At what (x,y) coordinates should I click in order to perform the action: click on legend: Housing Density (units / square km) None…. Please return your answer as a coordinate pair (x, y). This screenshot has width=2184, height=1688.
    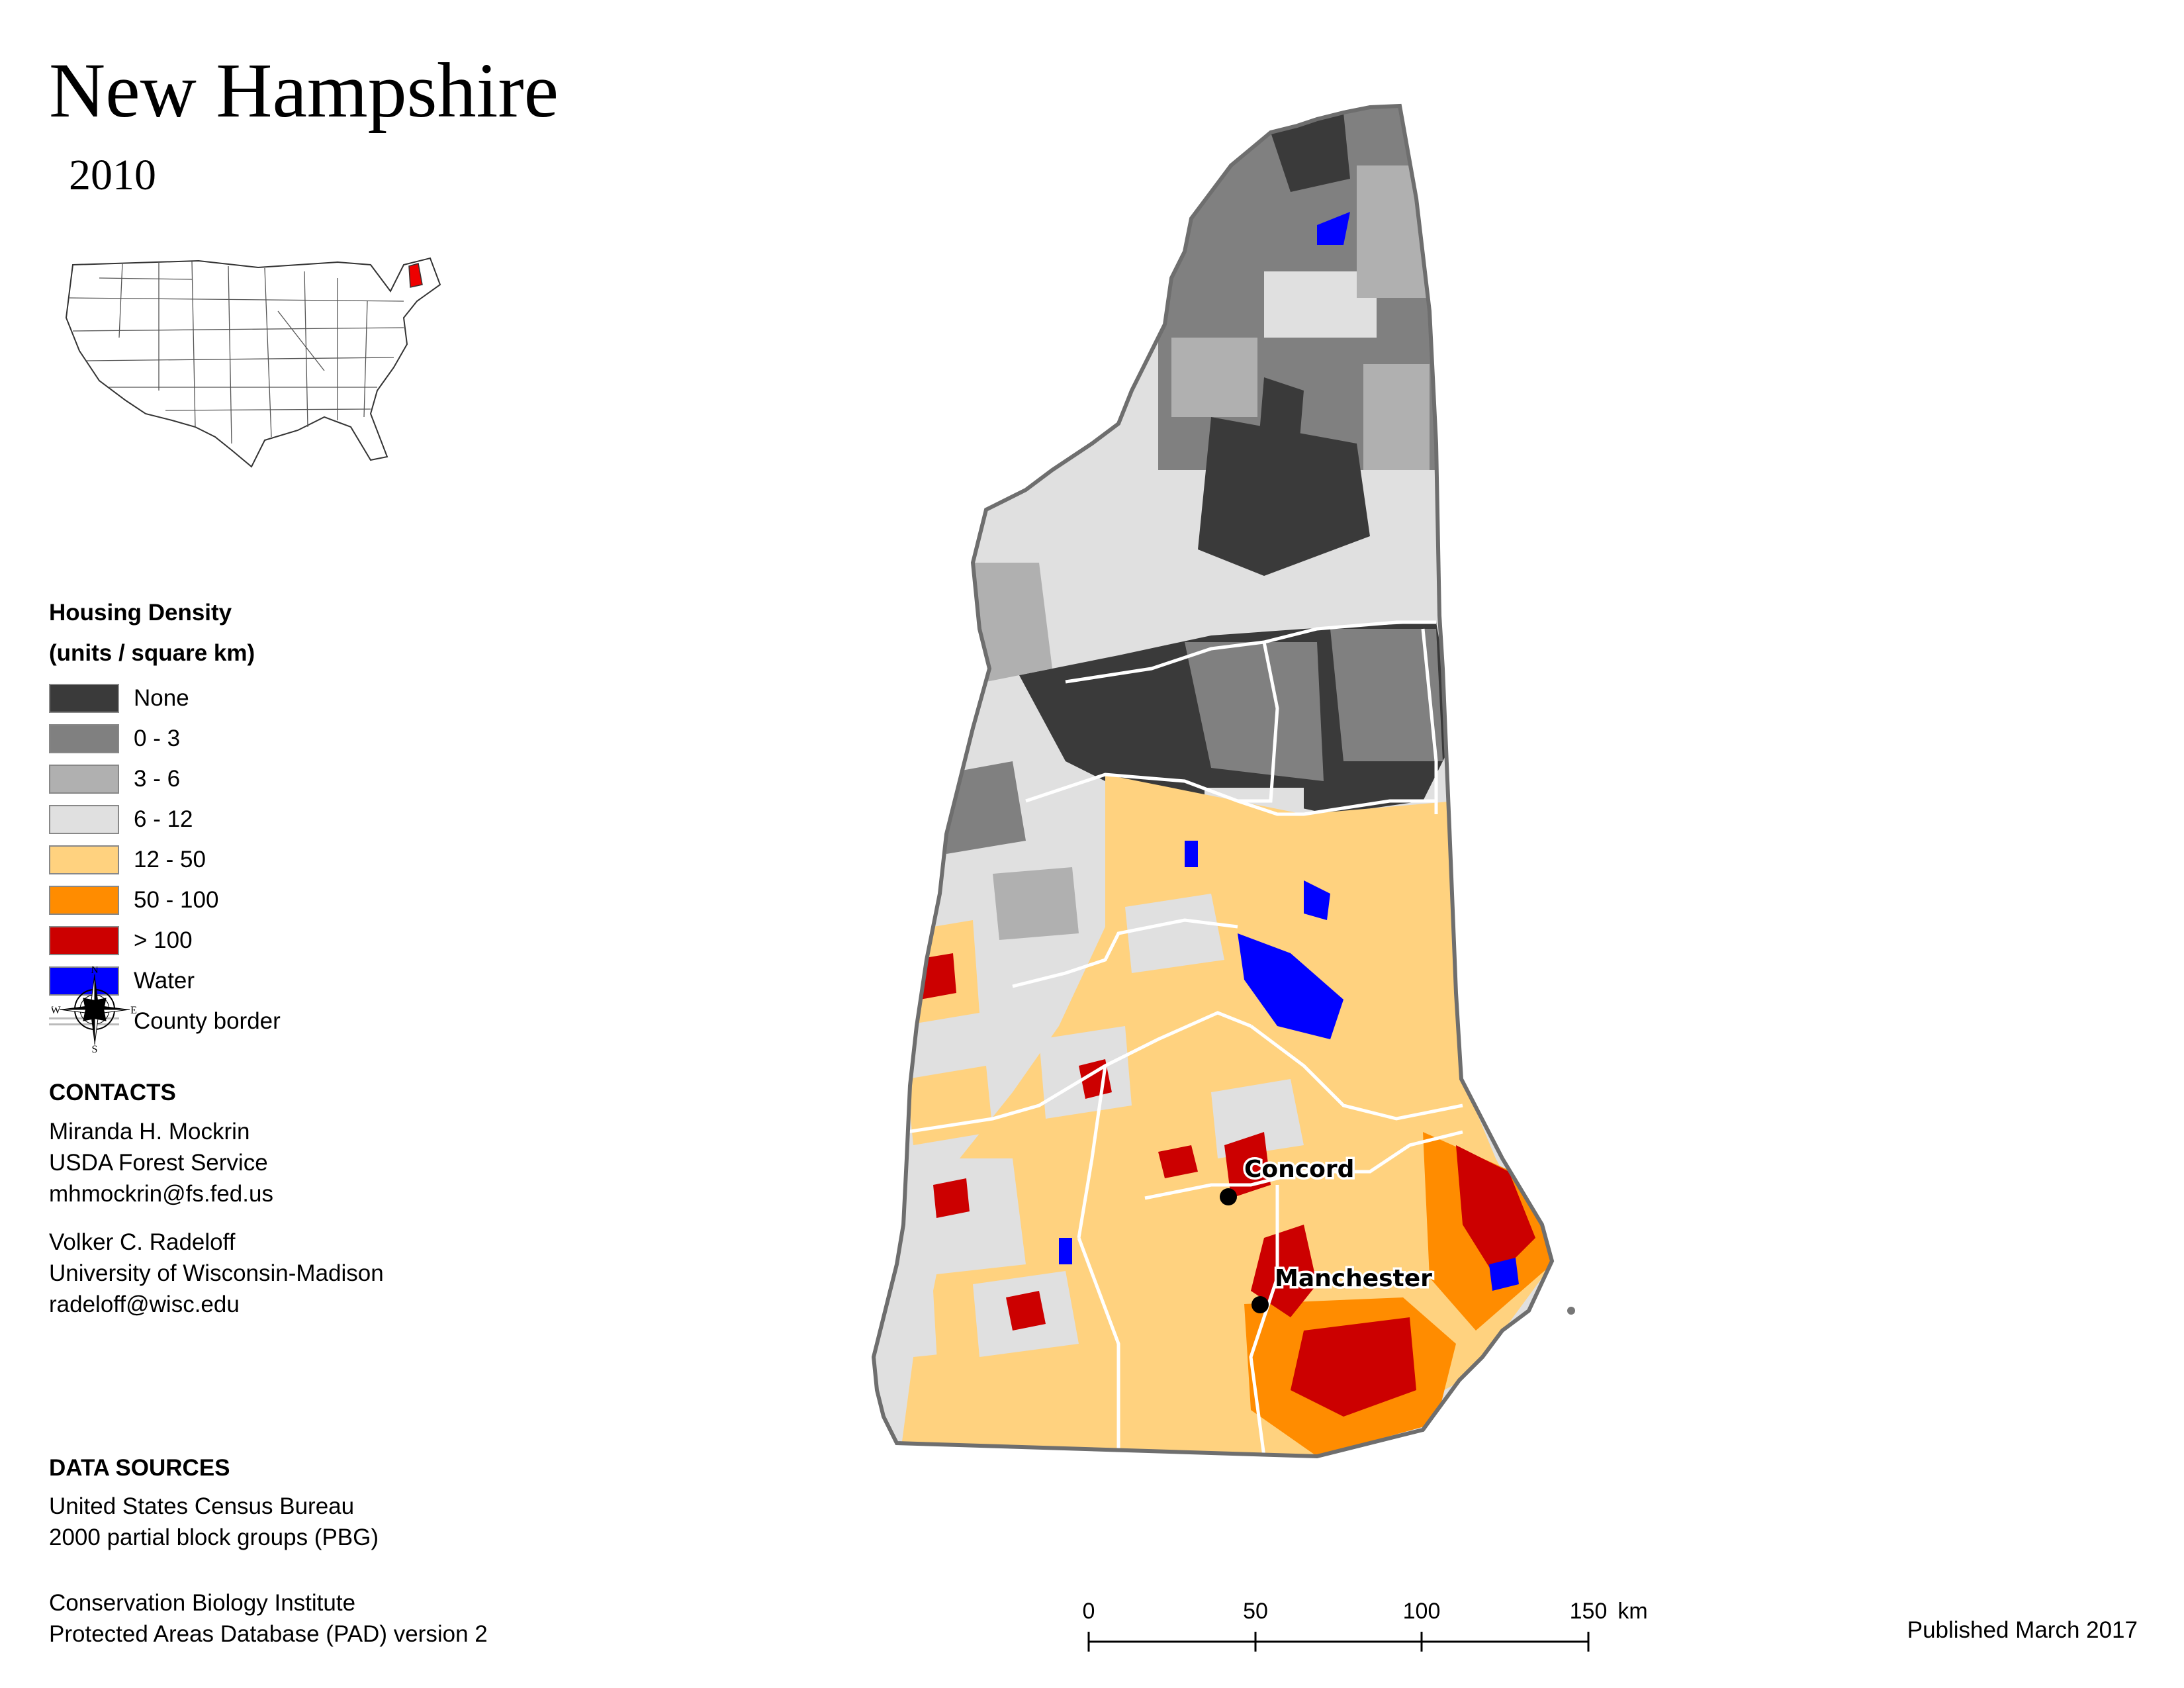
    Looking at the image, I should click on (221, 821).